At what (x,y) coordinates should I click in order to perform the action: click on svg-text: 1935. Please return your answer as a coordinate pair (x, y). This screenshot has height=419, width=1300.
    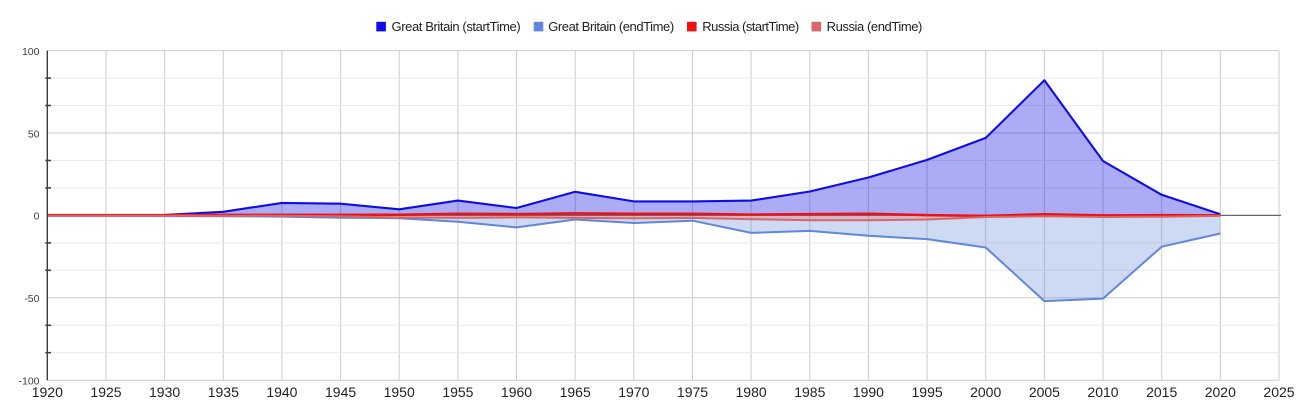
    Looking at the image, I should click on (223, 392).